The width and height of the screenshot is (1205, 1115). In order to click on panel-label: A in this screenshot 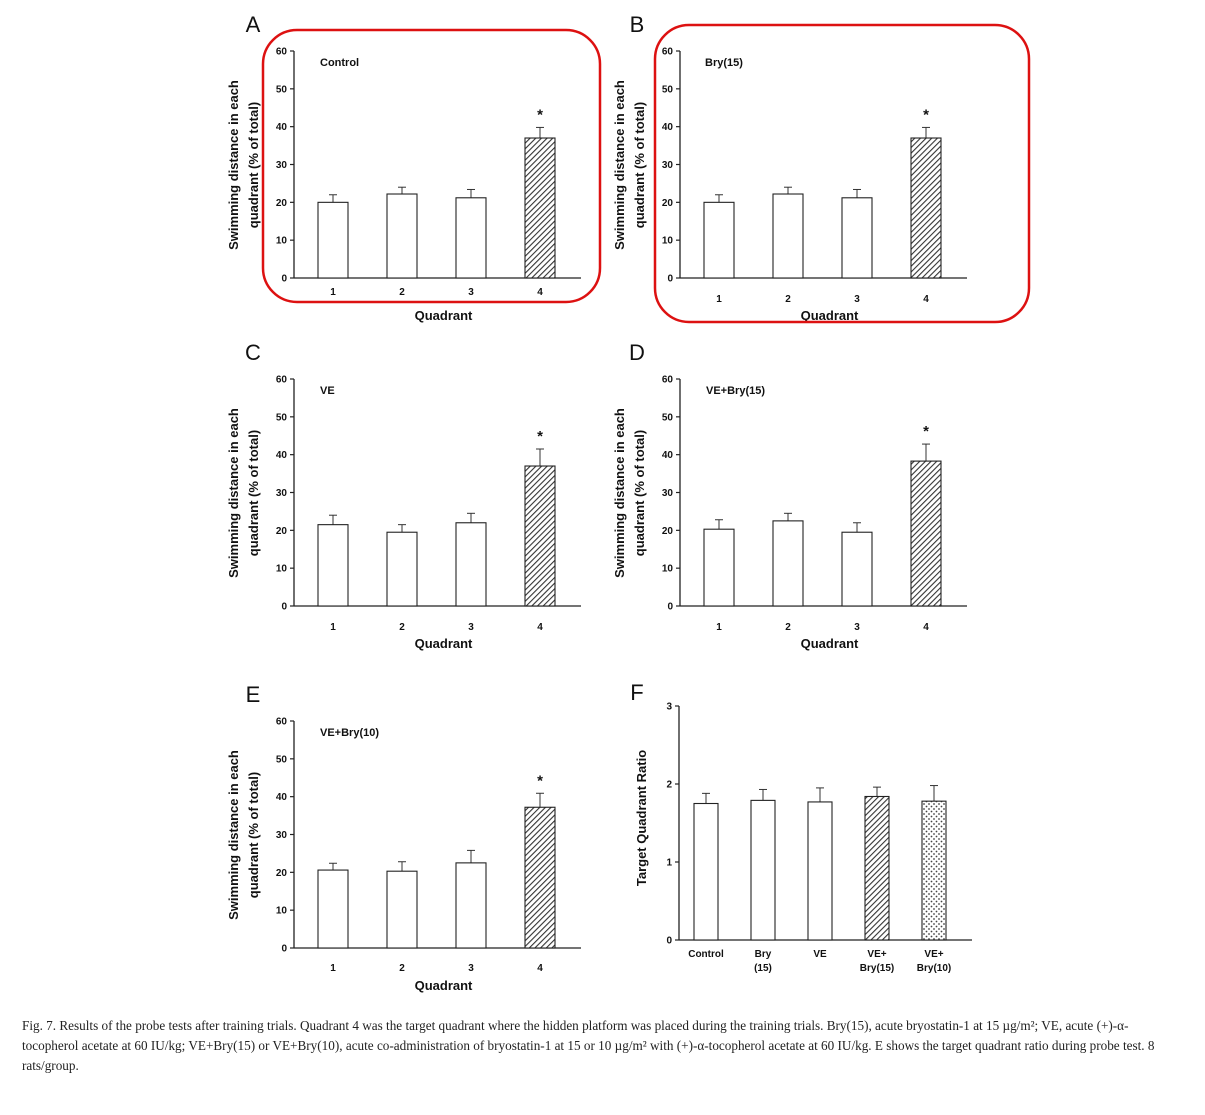, I will do `click(253, 24)`.